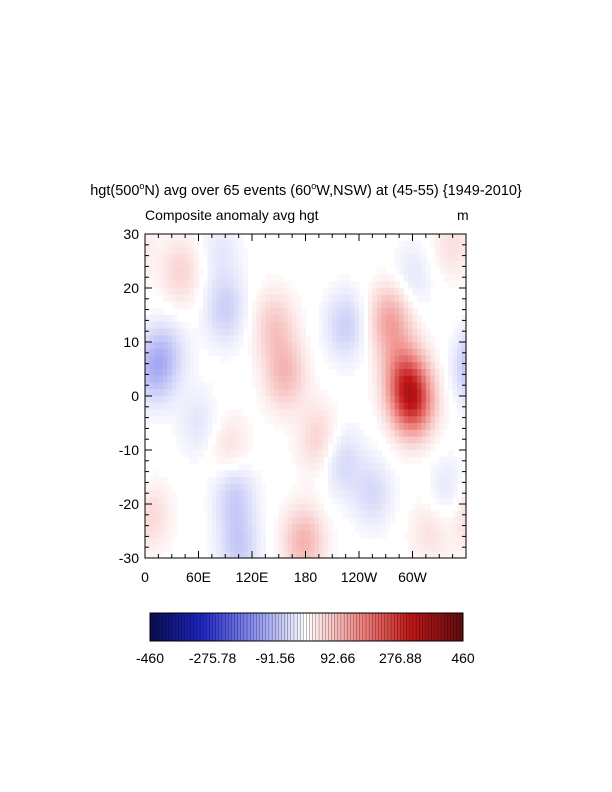 The width and height of the screenshot is (612, 792). Describe the element at coordinates (129, 450) in the screenshot. I see `y-tick-label: -10` at that location.